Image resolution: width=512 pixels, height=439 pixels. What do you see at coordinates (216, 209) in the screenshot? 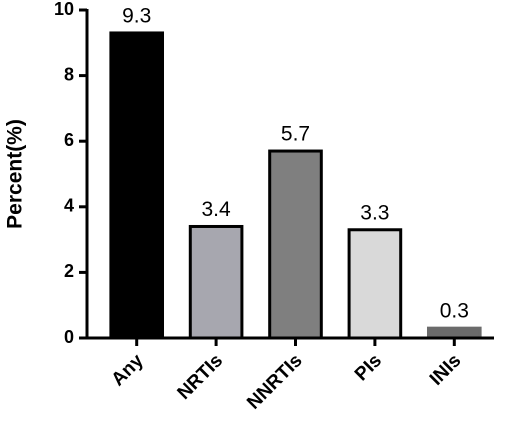
I see `data-label: 3.4` at bounding box center [216, 209].